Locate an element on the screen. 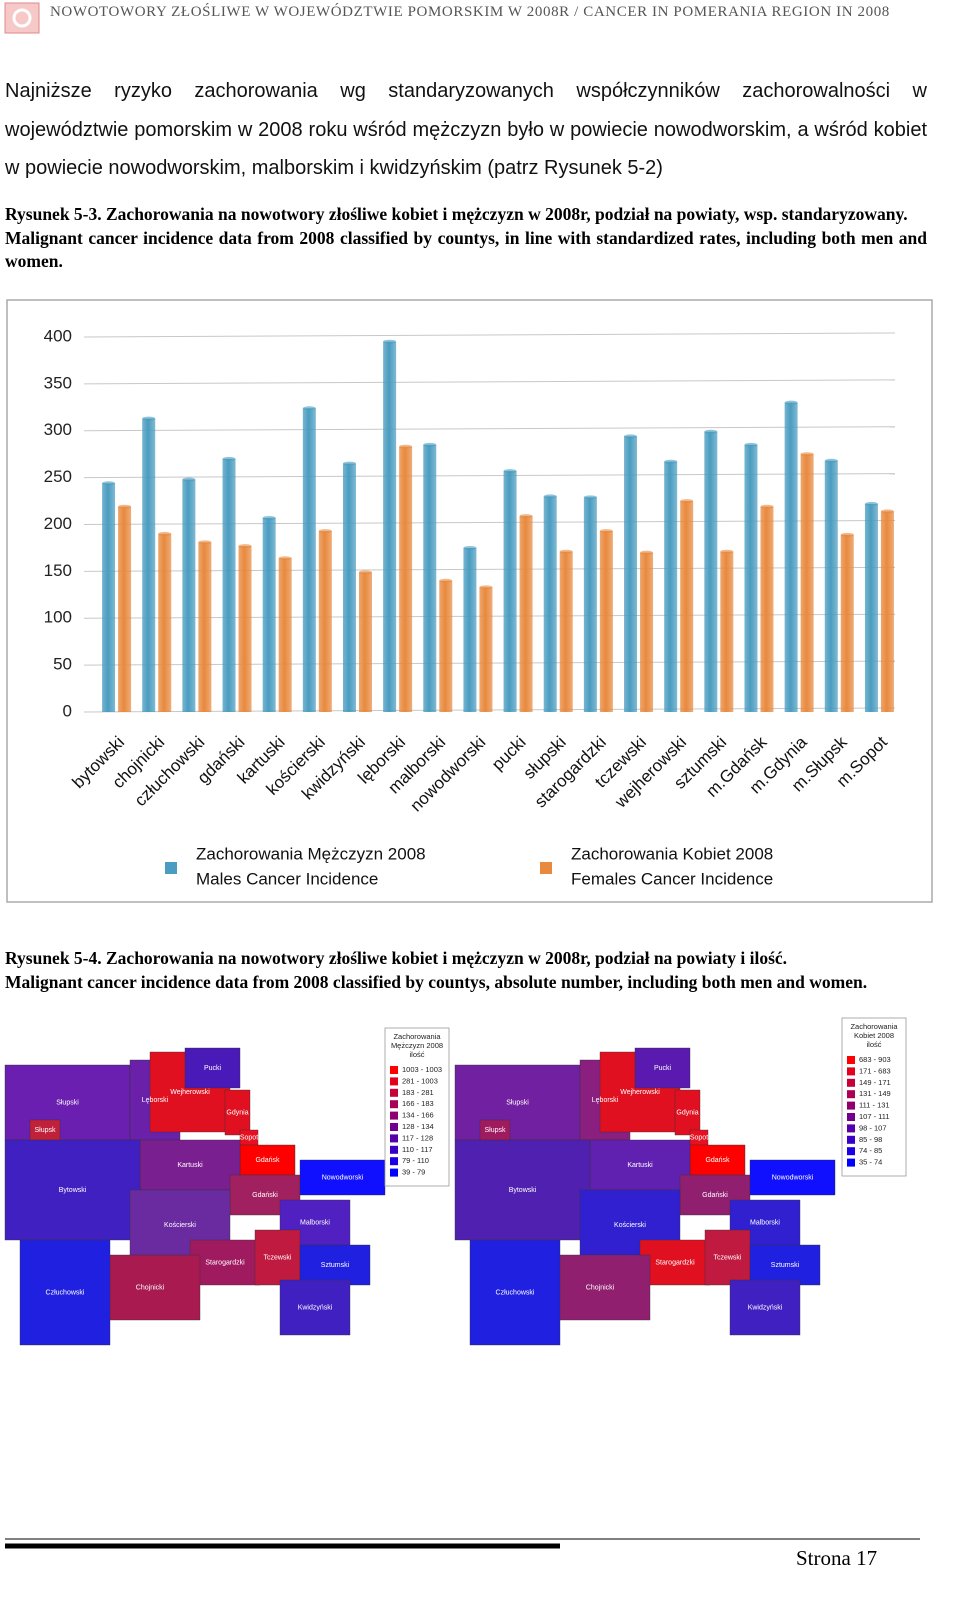  y-tick-label: 0 is located at coordinates (67, 710).